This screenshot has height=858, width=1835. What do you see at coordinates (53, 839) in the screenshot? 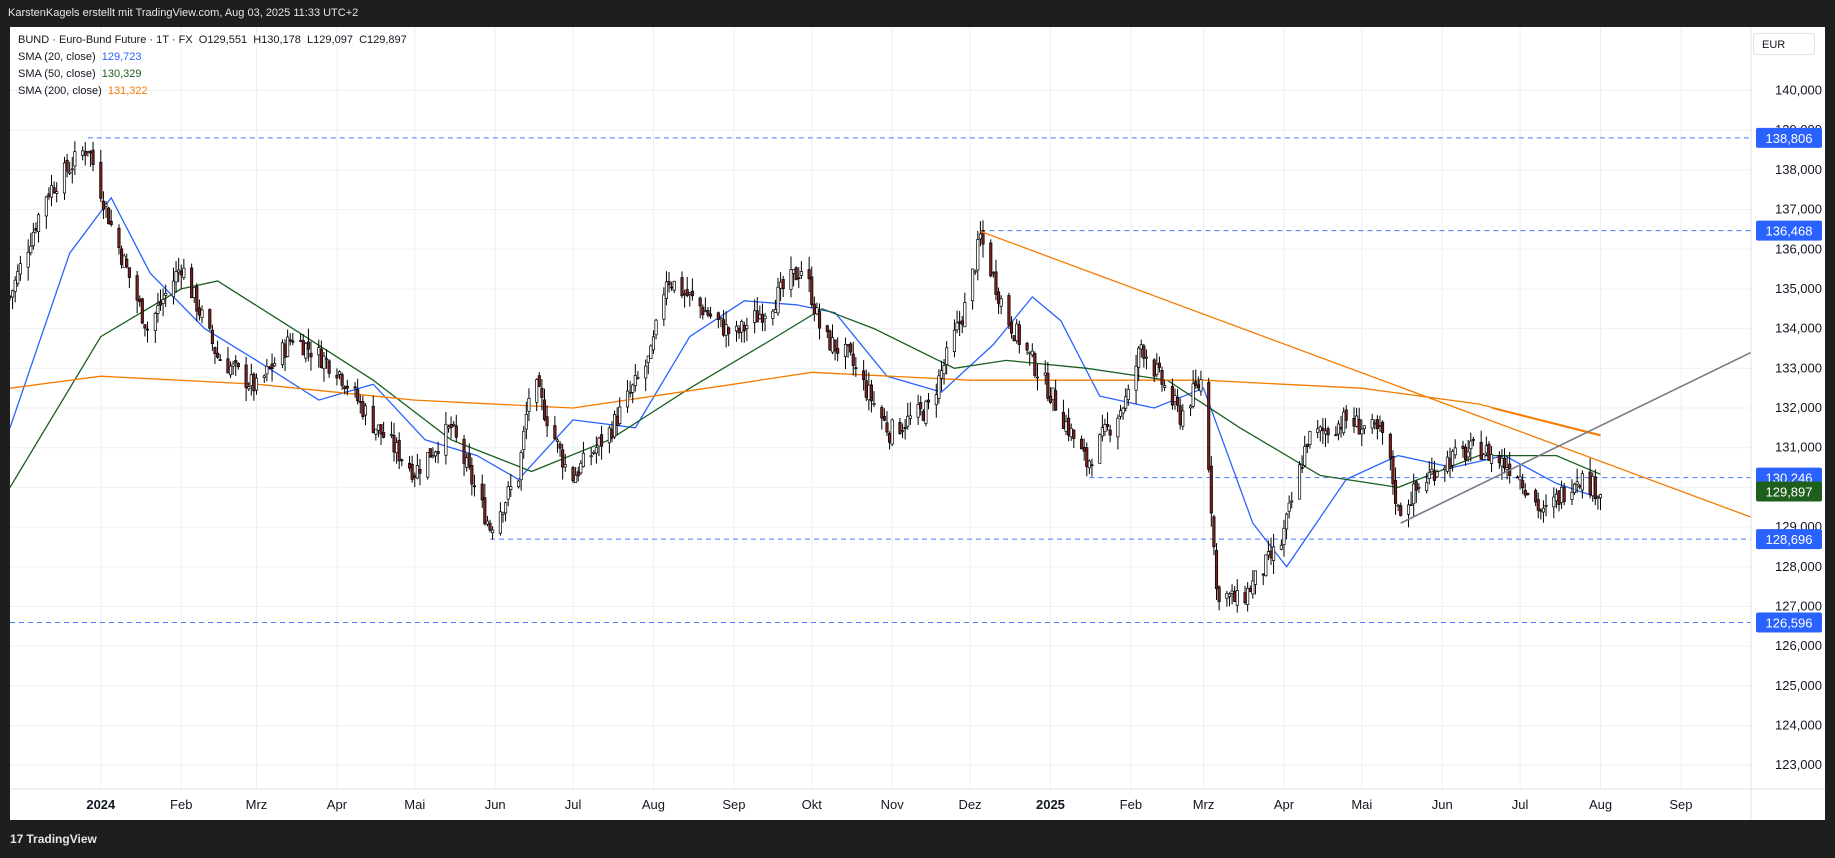
I see `tradingview-brand: 17 TradingView` at bounding box center [53, 839].